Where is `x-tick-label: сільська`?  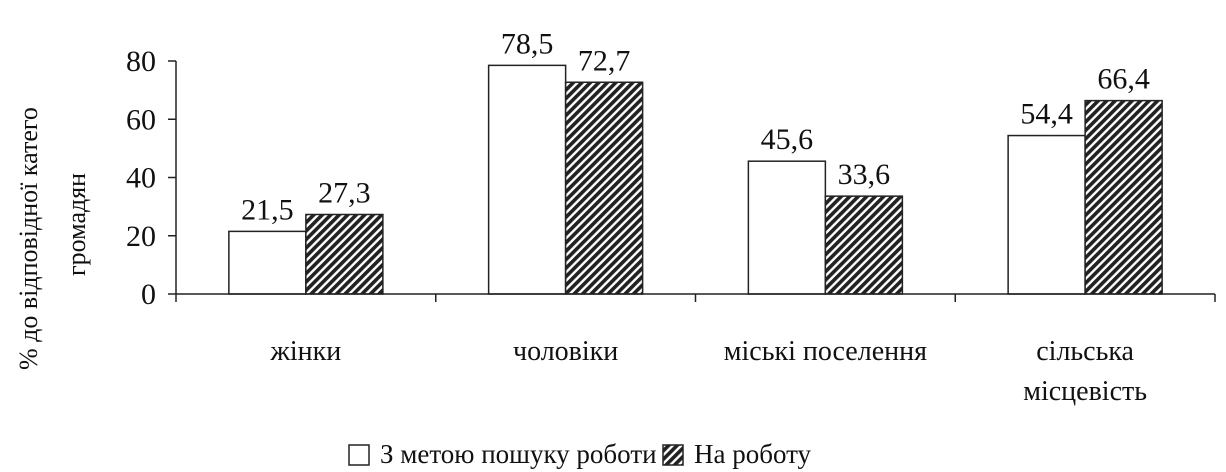 x-tick-label: сільська is located at coordinates (1085, 351).